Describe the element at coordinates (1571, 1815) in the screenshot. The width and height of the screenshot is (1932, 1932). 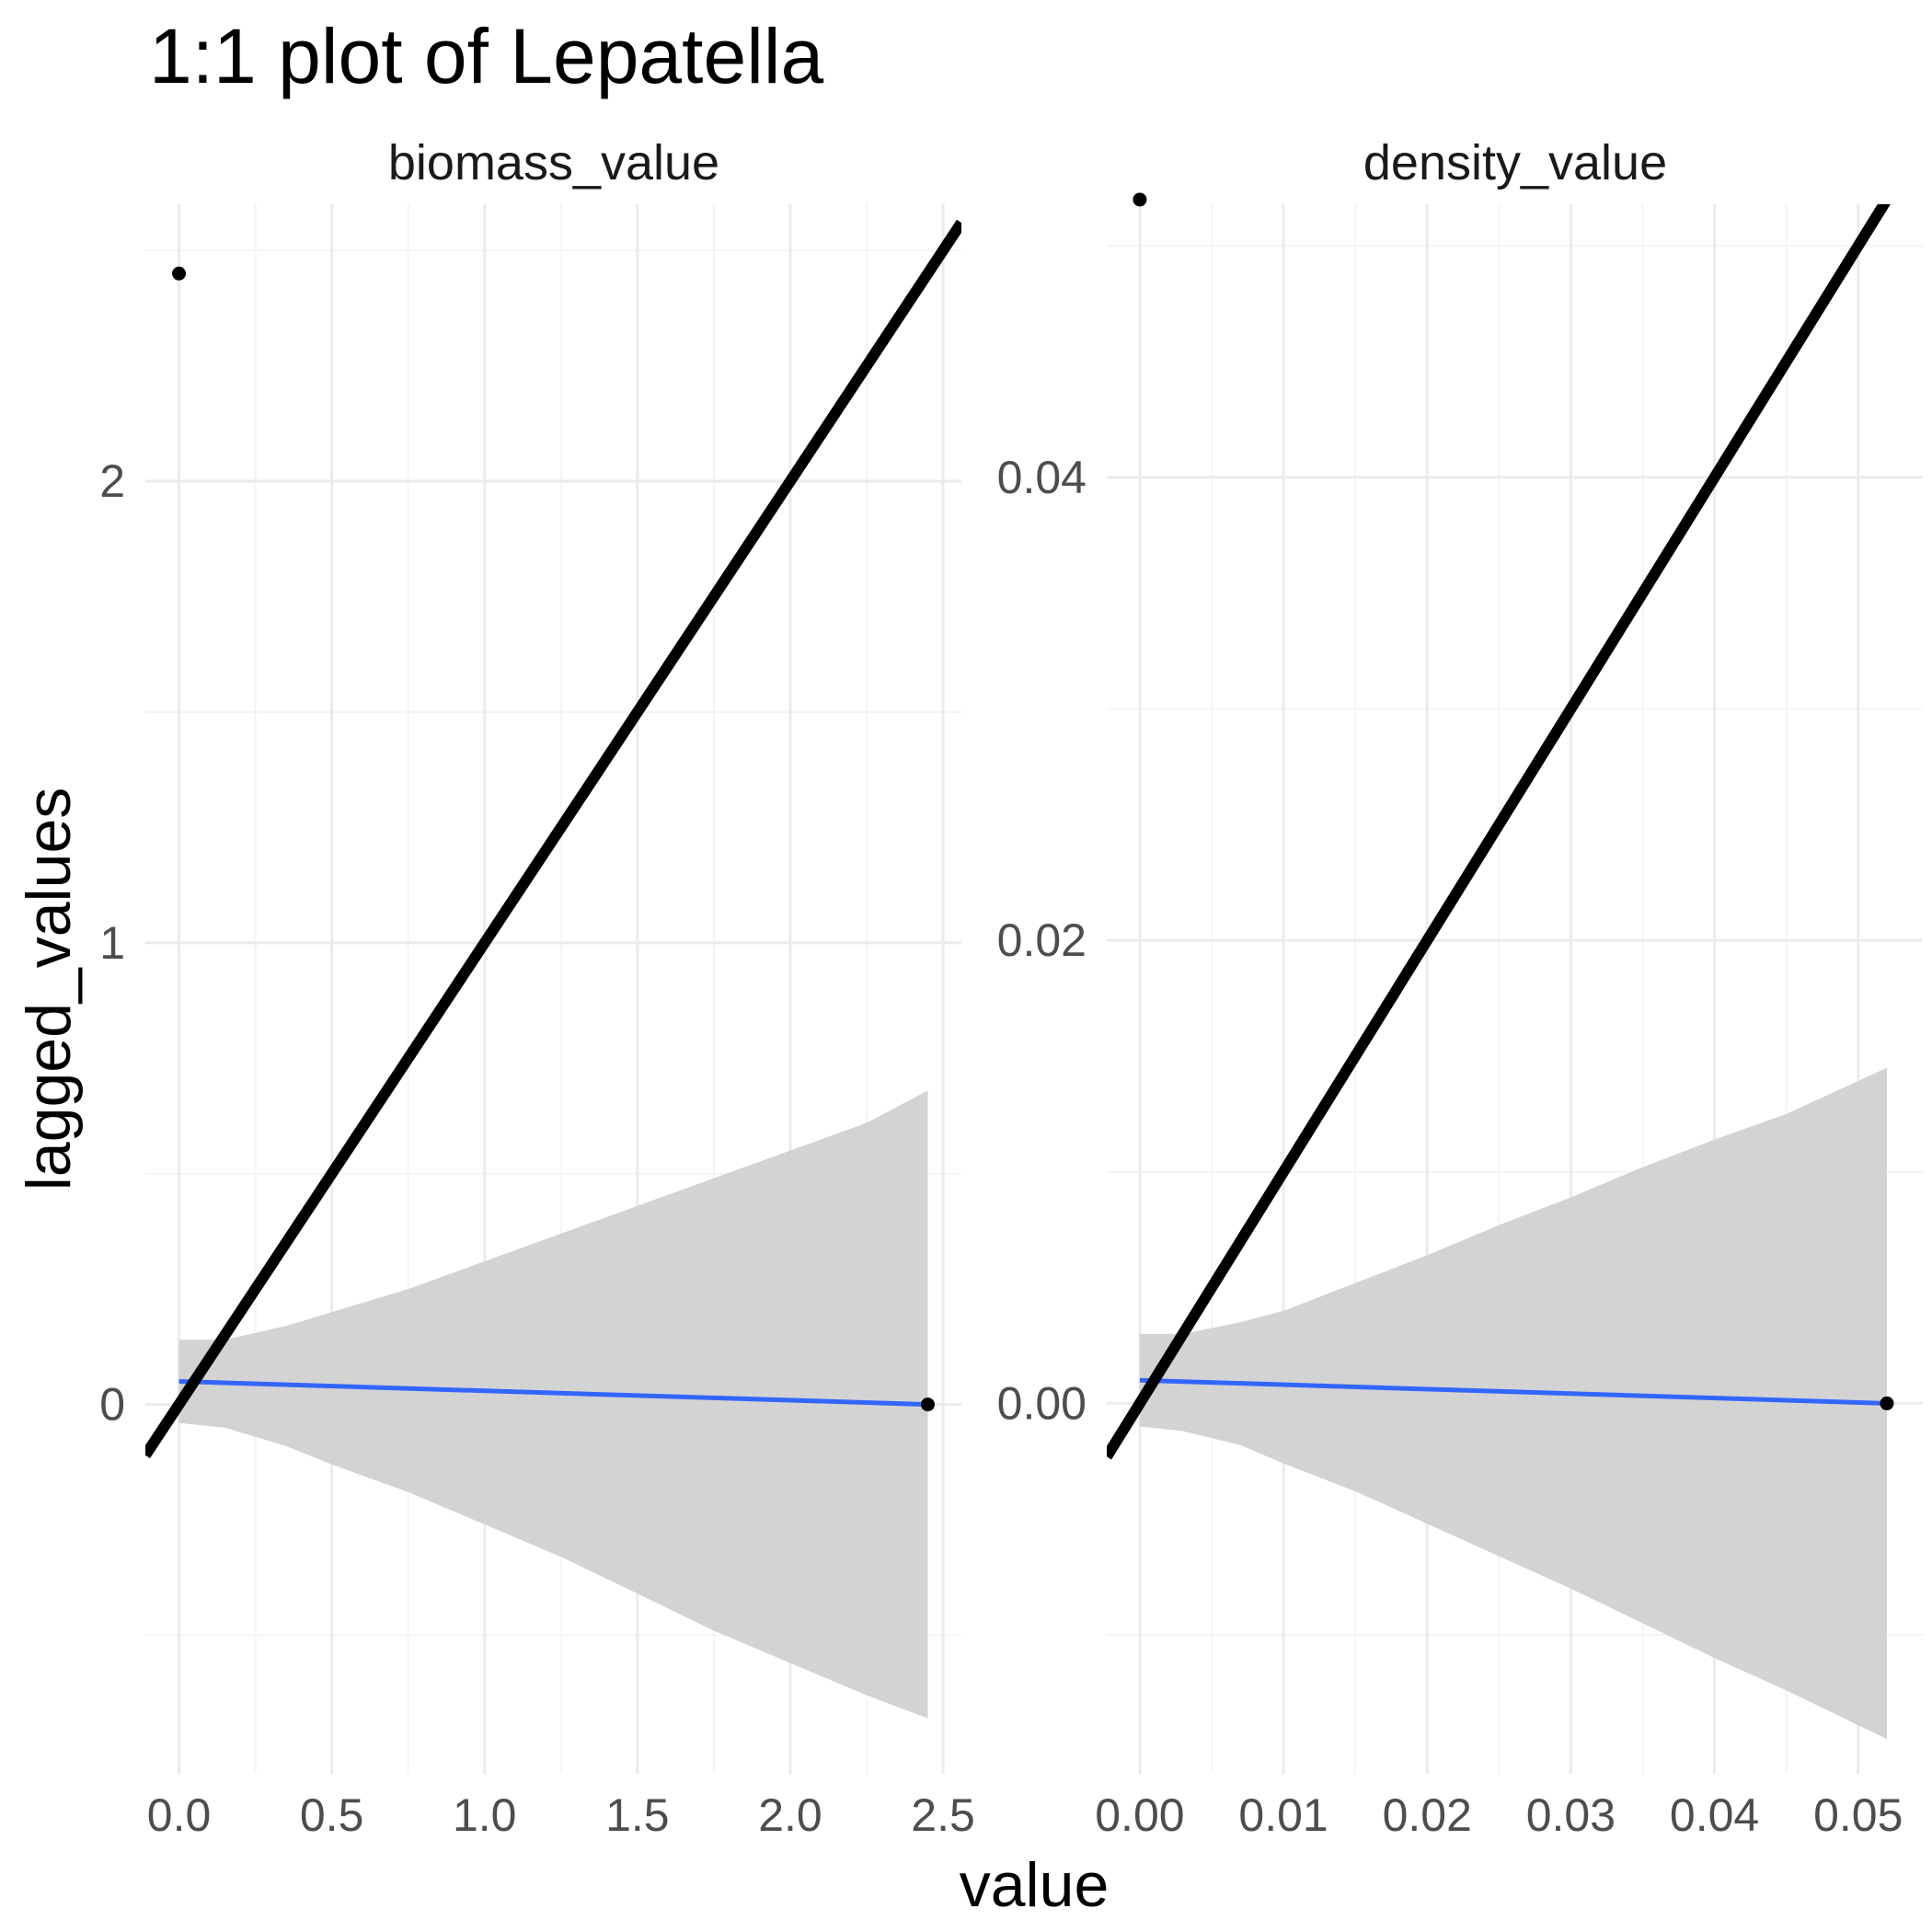
I see `x-tick-label: 0.03` at that location.